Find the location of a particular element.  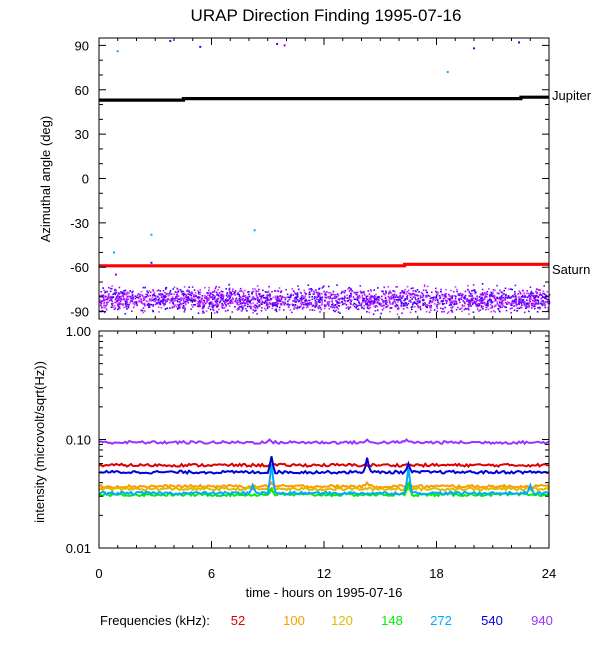

azimuth-y-tick-label: -90 is located at coordinates (79, 312).